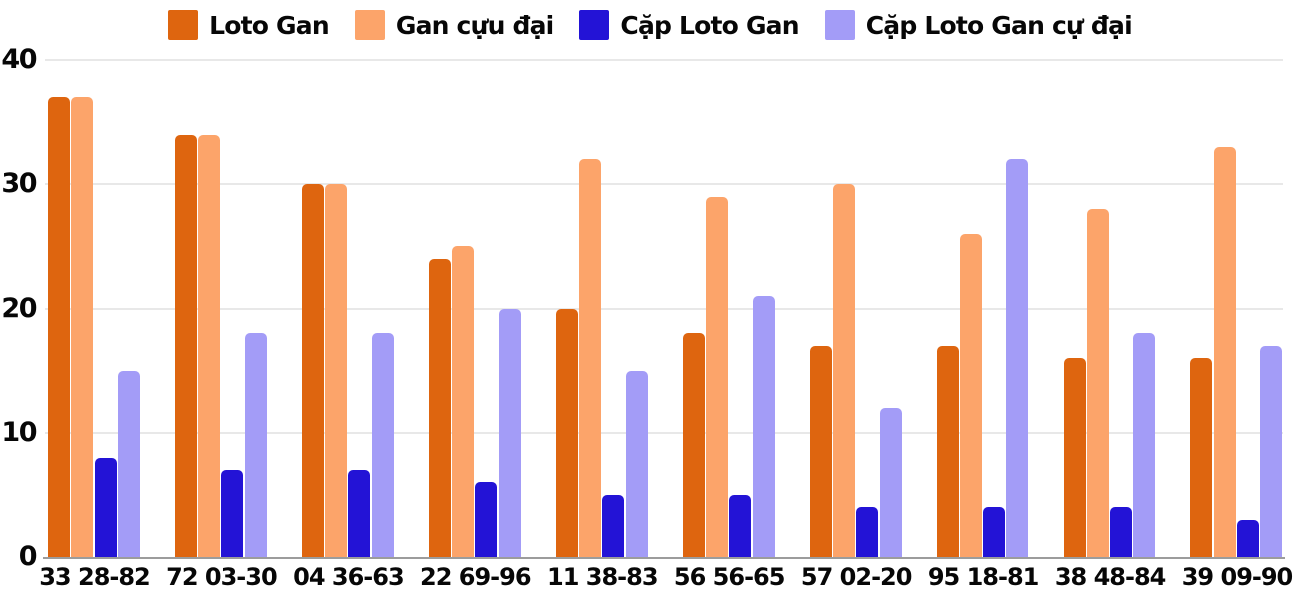 The width and height of the screenshot is (1300, 600). I want to click on legend-swatch-cap-loto-gan-cu-dai, so click(839, 25).